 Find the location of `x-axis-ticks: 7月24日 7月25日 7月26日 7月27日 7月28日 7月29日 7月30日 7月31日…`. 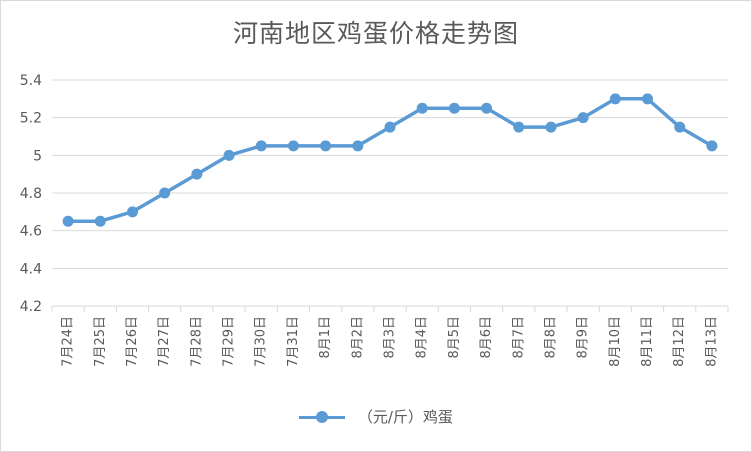

x-axis-ticks: 7月24日 7月25日 7月26日 7月27日 7月28日 7月29日 7月30日 7月31日… is located at coordinates (390, 336).